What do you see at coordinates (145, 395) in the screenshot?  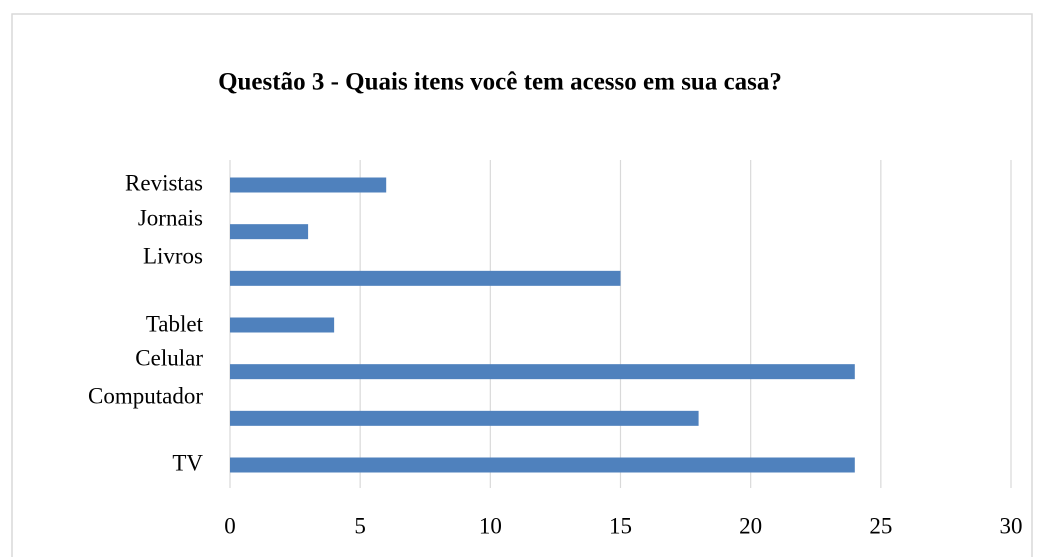 I see `y-tick-label: Computador` at bounding box center [145, 395].